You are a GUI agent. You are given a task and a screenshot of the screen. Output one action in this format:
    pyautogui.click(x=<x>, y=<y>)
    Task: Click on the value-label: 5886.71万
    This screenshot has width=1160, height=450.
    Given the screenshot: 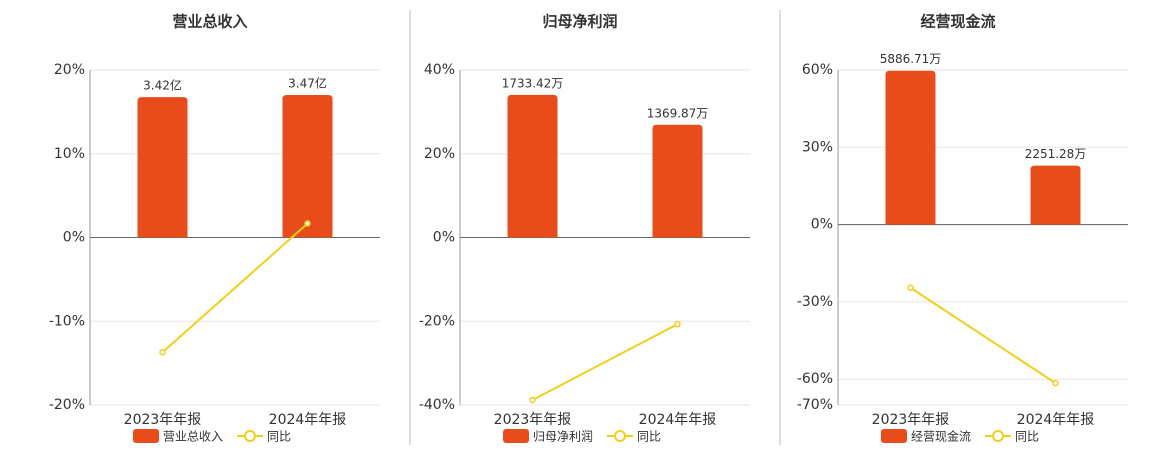 What is the action you would take?
    pyautogui.click(x=911, y=59)
    